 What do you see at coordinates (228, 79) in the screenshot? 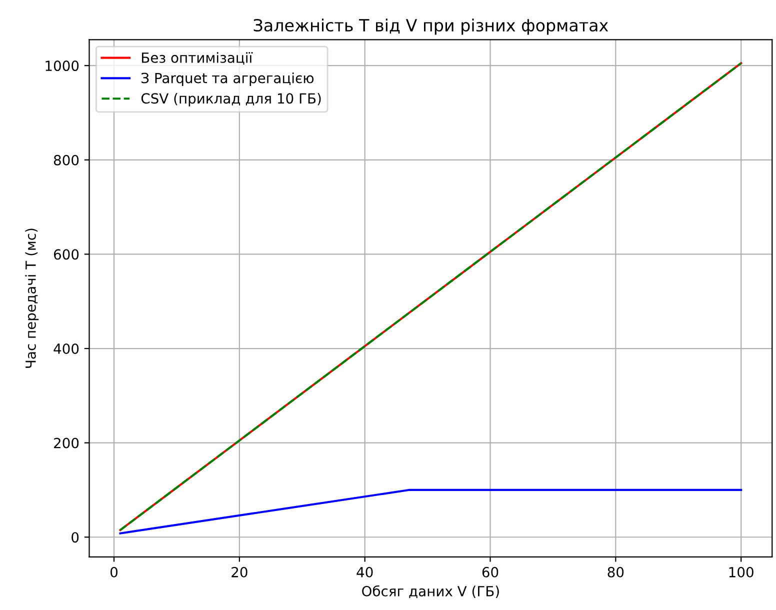
I see `legend-label: З Parquet та агрегацією` at bounding box center [228, 79].